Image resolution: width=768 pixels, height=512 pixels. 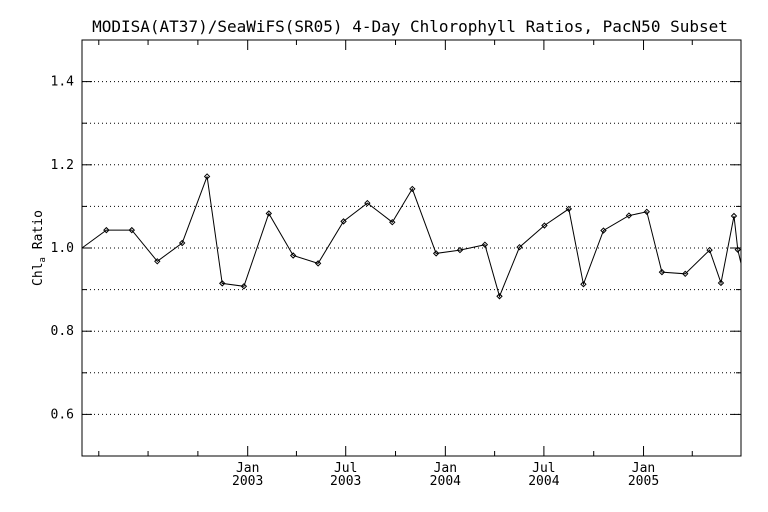 I want to click on x-tick-year: 2005, so click(x=643, y=481).